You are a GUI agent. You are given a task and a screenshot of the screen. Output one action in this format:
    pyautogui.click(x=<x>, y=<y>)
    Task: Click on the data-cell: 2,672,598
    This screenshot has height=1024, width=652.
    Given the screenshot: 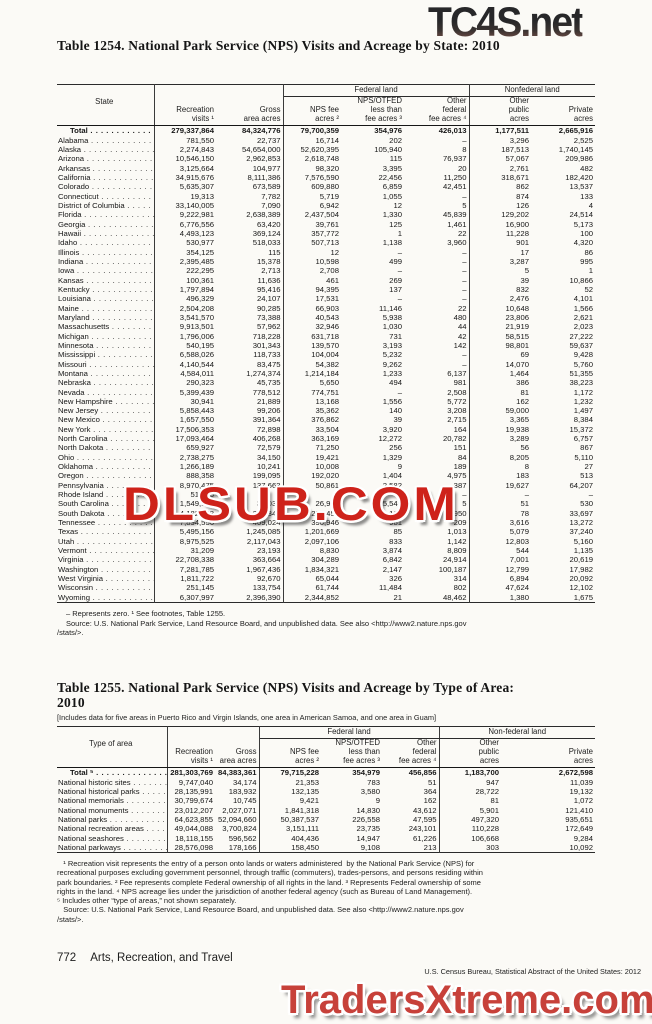 What is the action you would take?
    pyautogui.click(x=575, y=773)
    